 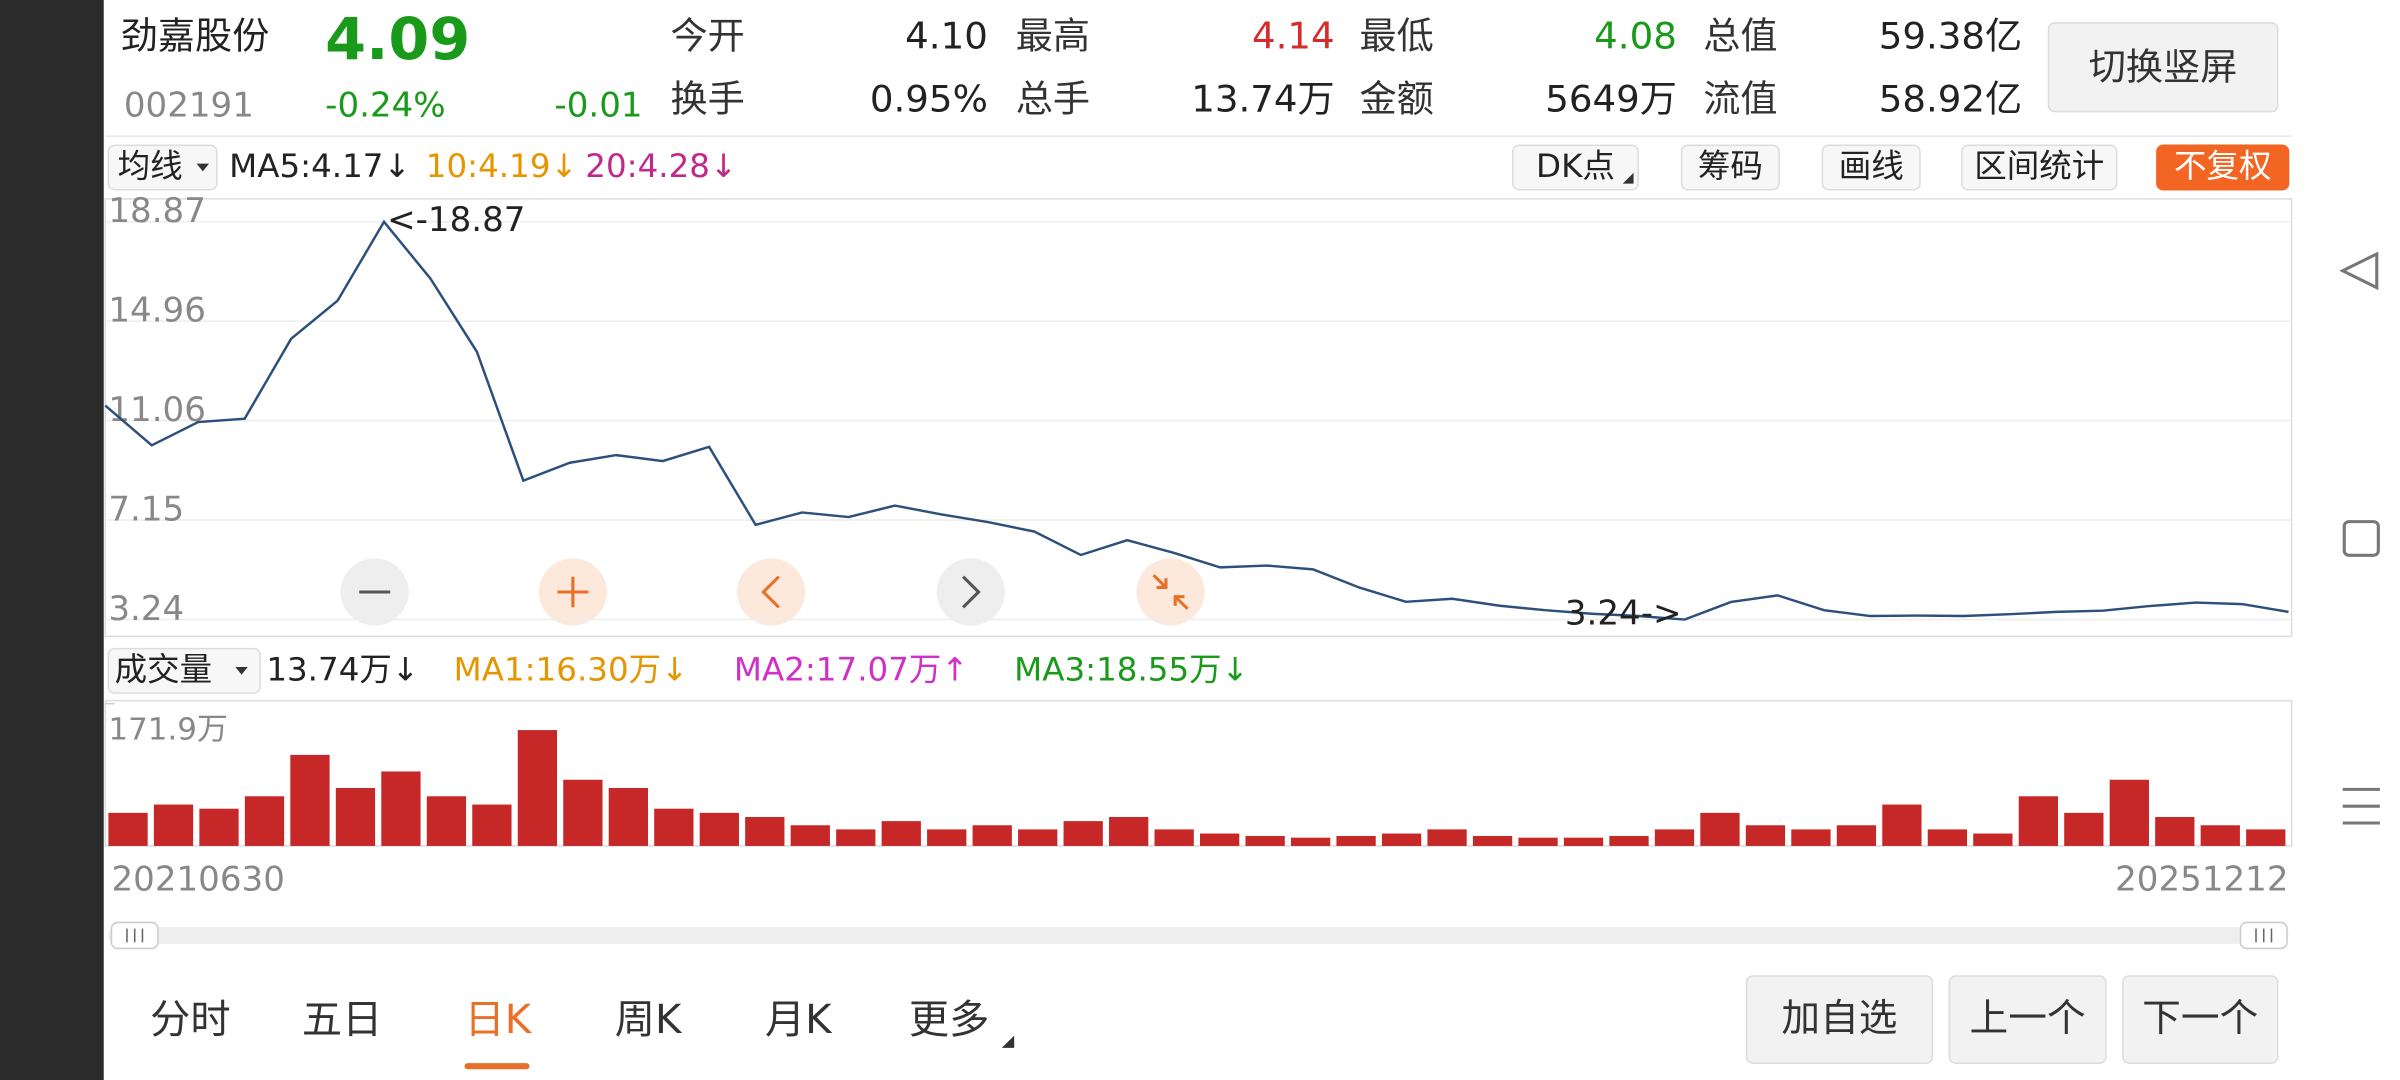 I want to click on nav-button-label: 上一个, so click(x=2028, y=1018).